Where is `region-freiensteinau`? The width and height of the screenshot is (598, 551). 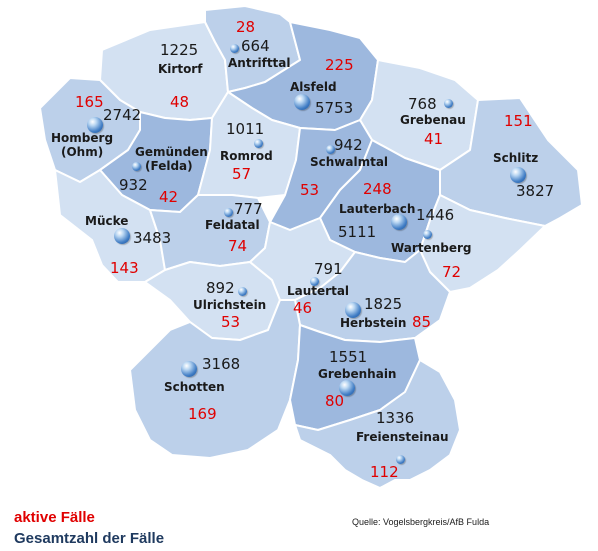
region-freiensteinau is located at coordinates (377, 424).